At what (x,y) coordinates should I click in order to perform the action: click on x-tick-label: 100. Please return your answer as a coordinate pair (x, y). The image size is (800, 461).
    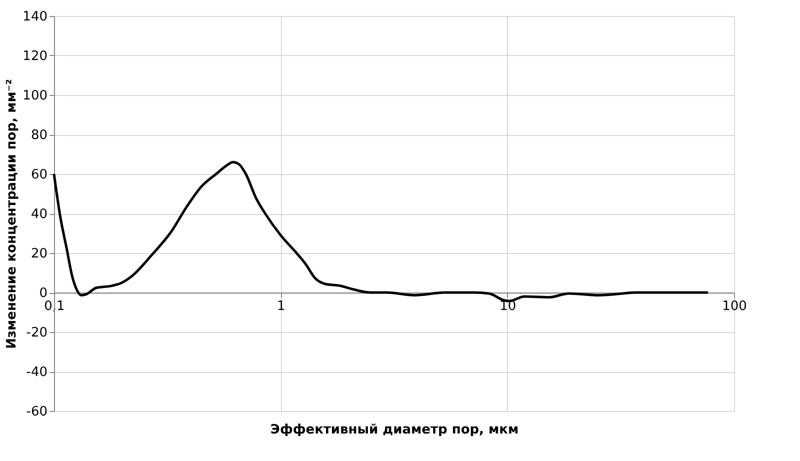
    Looking at the image, I should click on (734, 306).